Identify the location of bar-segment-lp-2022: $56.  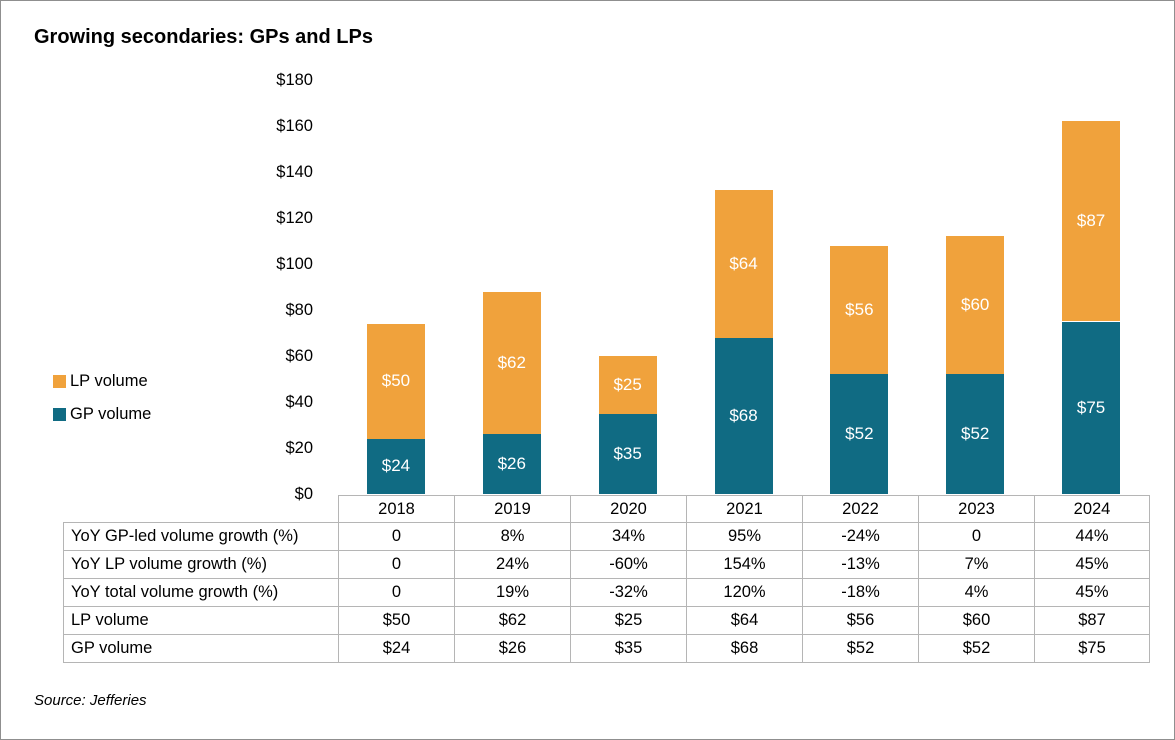
(859, 310).